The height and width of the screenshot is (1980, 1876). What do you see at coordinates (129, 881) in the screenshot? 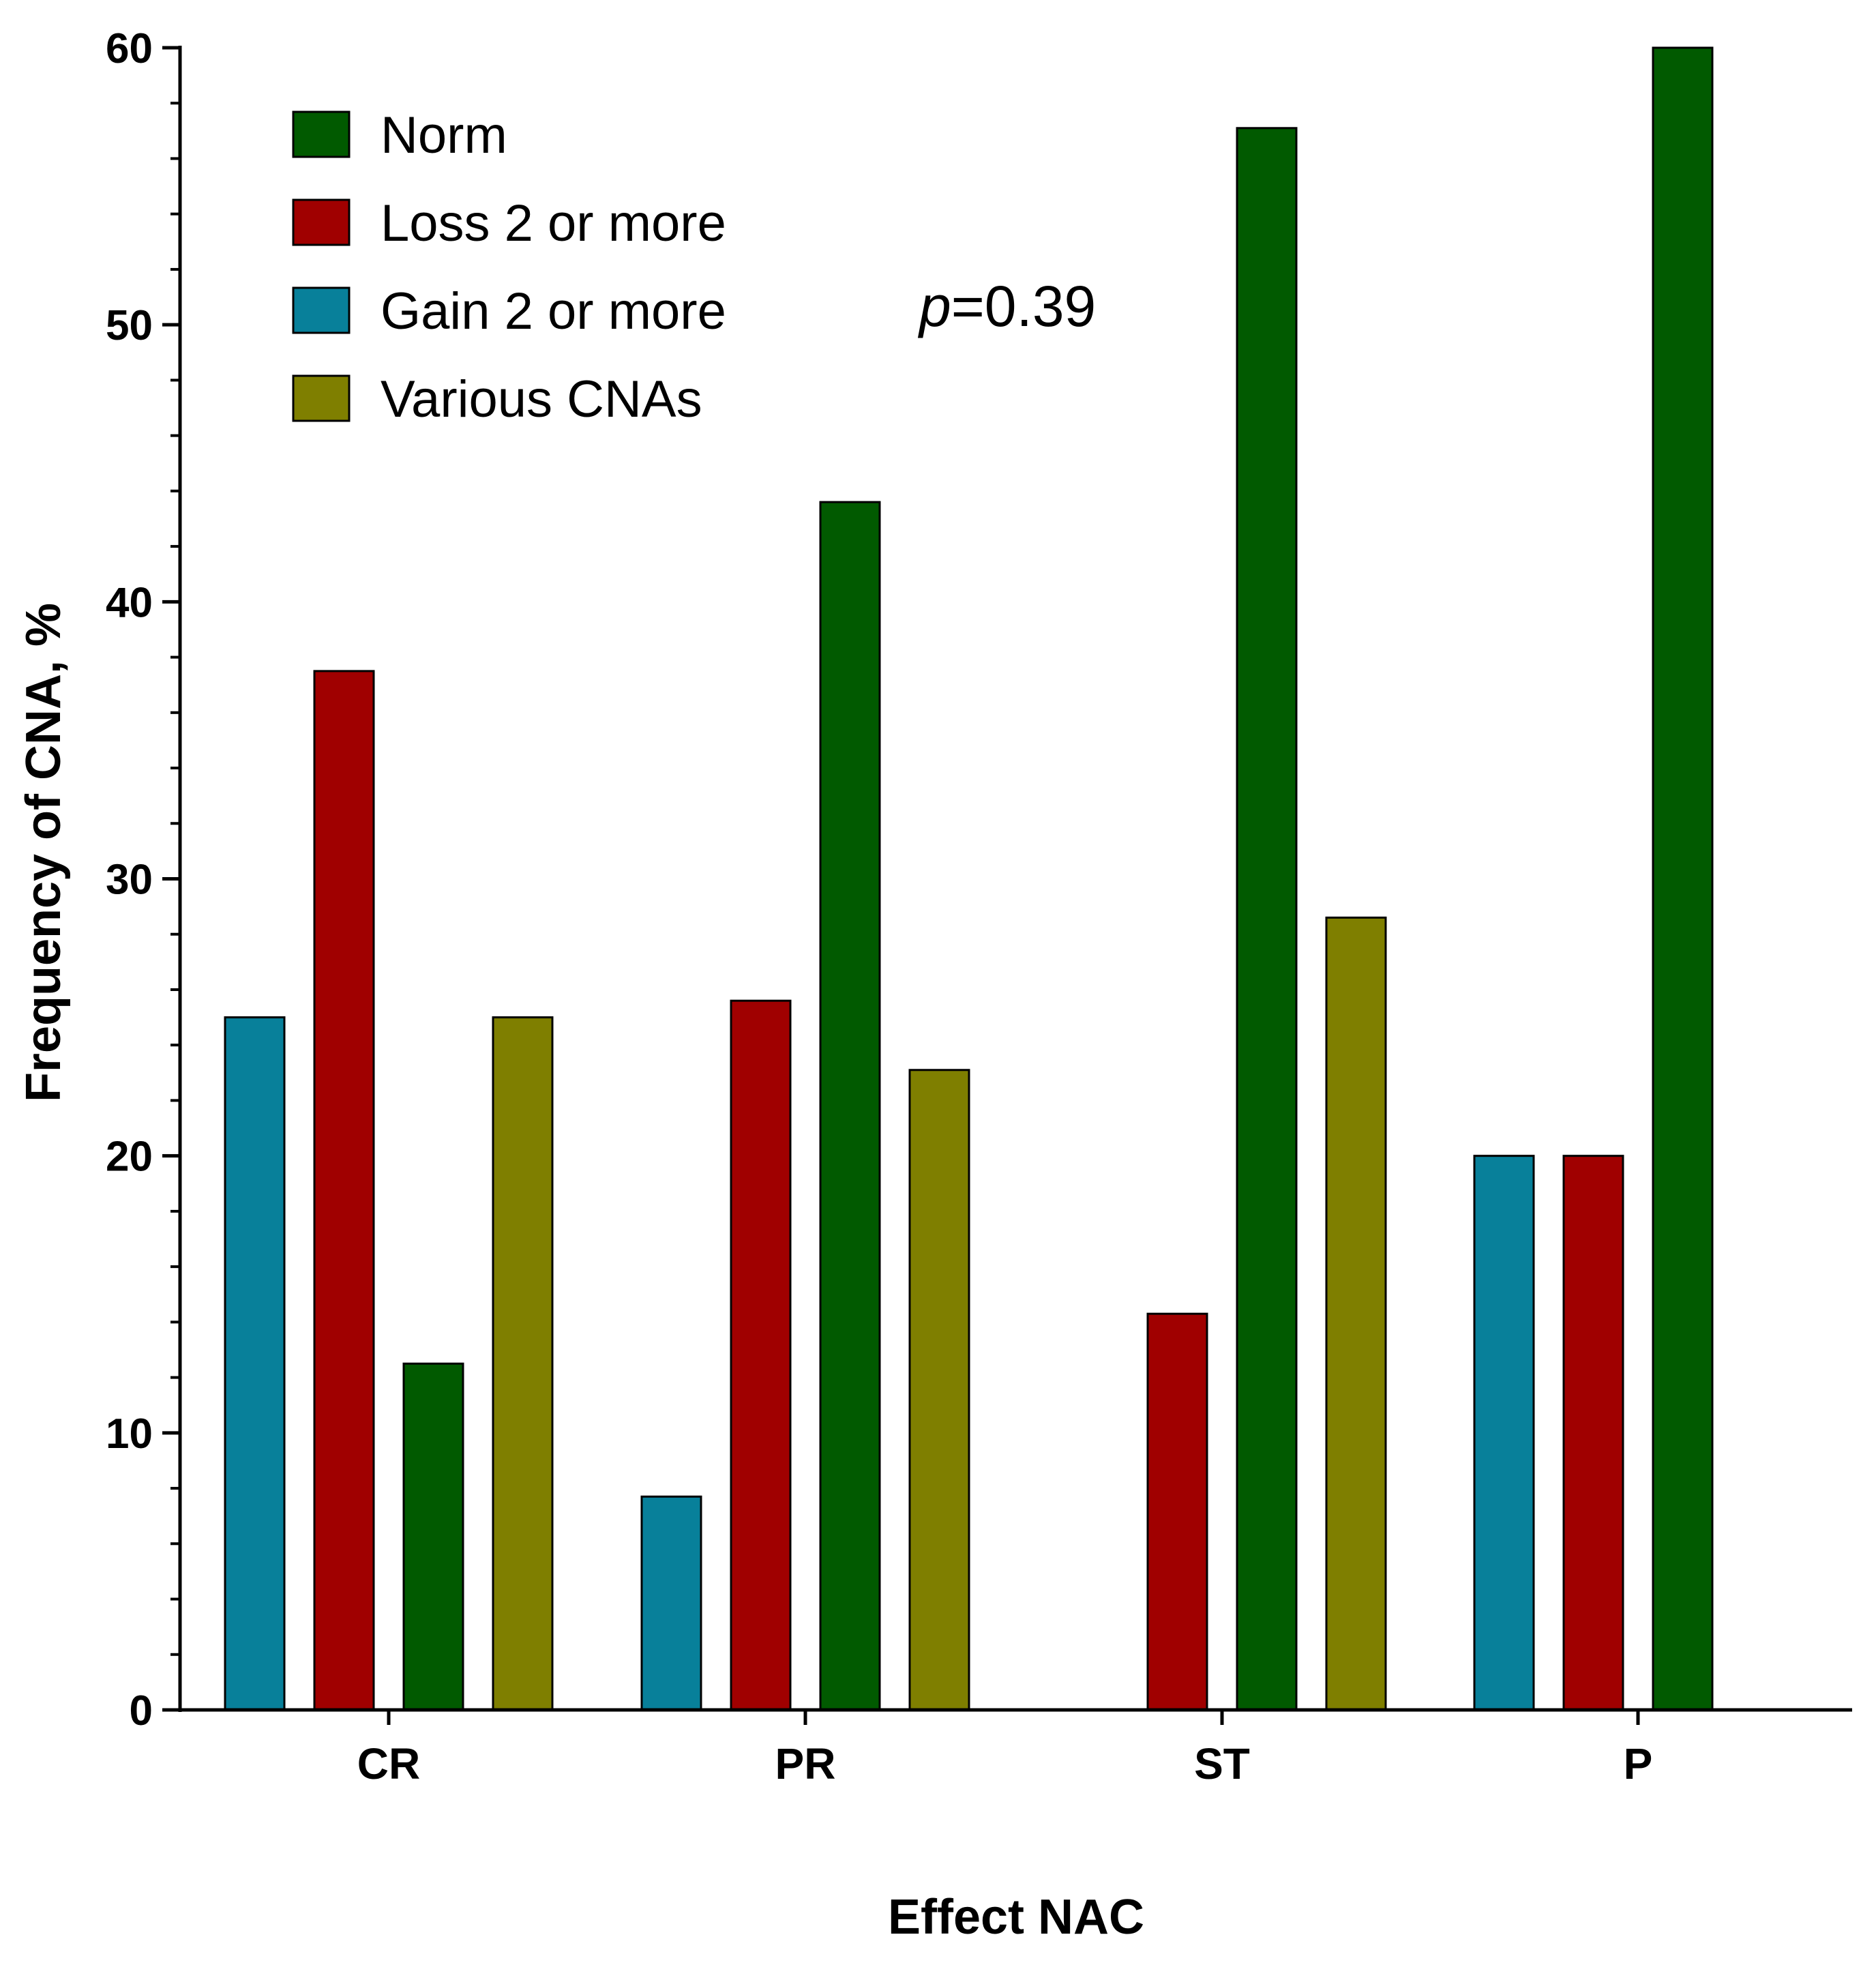
I see `y-tick-label-30: 30` at bounding box center [129, 881].